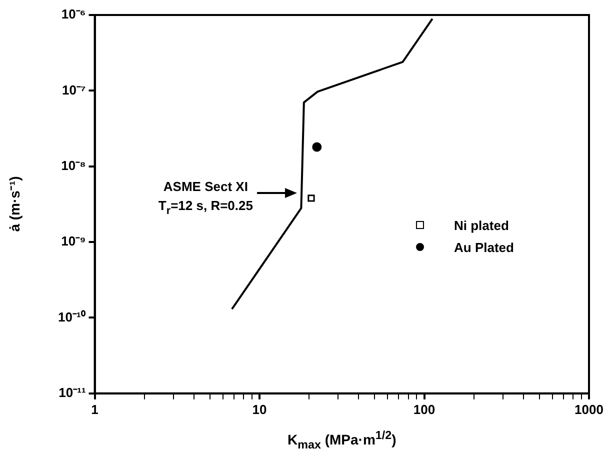  Describe the element at coordinates (589, 409) in the screenshot. I see `x-tick-label: 1000` at that location.